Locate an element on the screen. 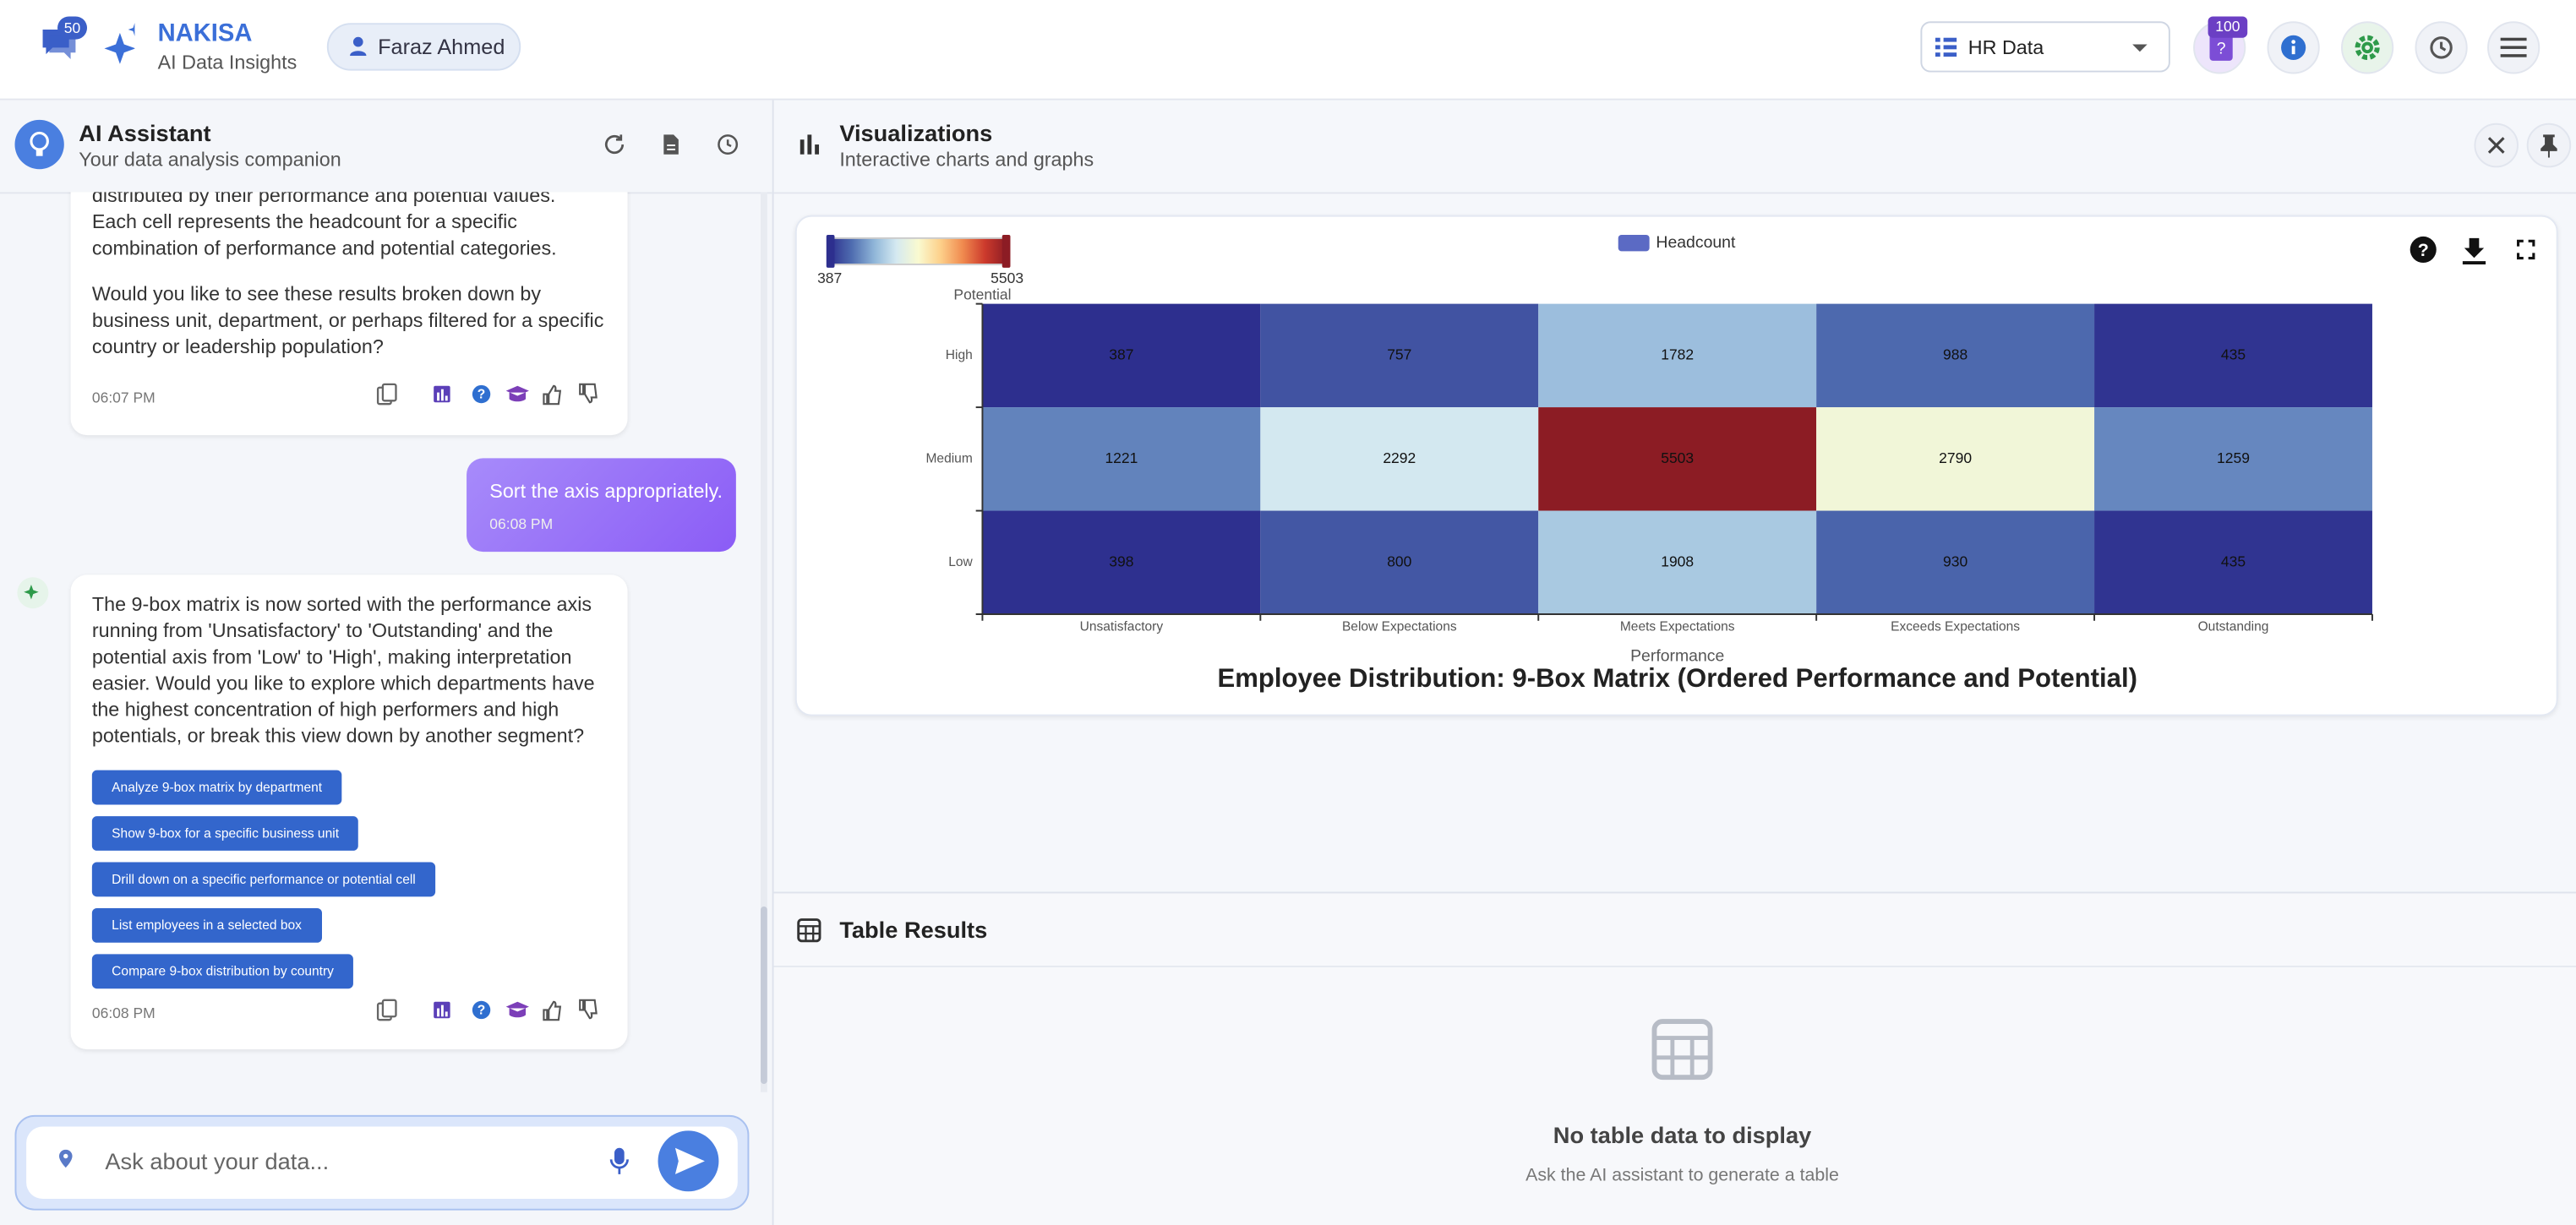 Image resolution: width=2576 pixels, height=1225 pixels. send-button is located at coordinates (689, 1161).